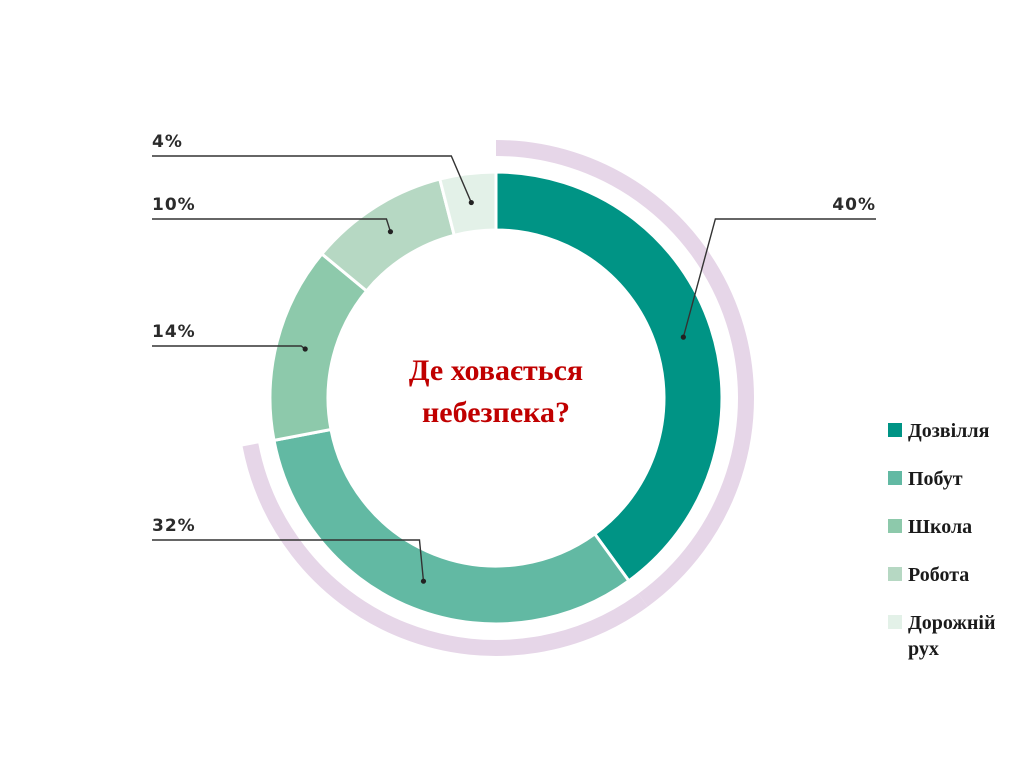 The width and height of the screenshot is (1024, 768). Describe the element at coordinates (496, 412) in the screenshot. I see `center-title-line-1: небезпека?` at that location.